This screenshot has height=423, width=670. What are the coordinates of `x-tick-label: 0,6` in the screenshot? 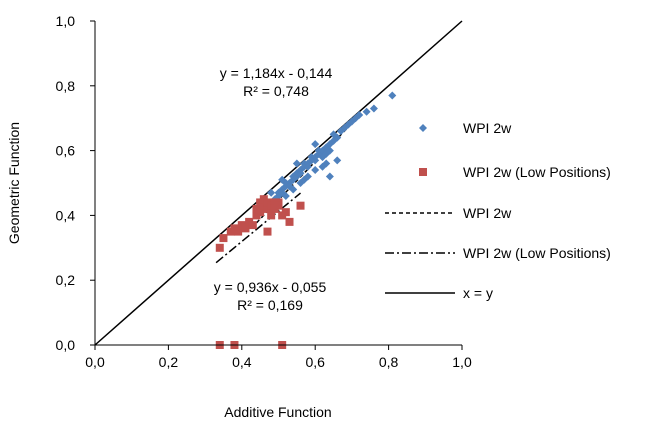 It's located at (315, 362).